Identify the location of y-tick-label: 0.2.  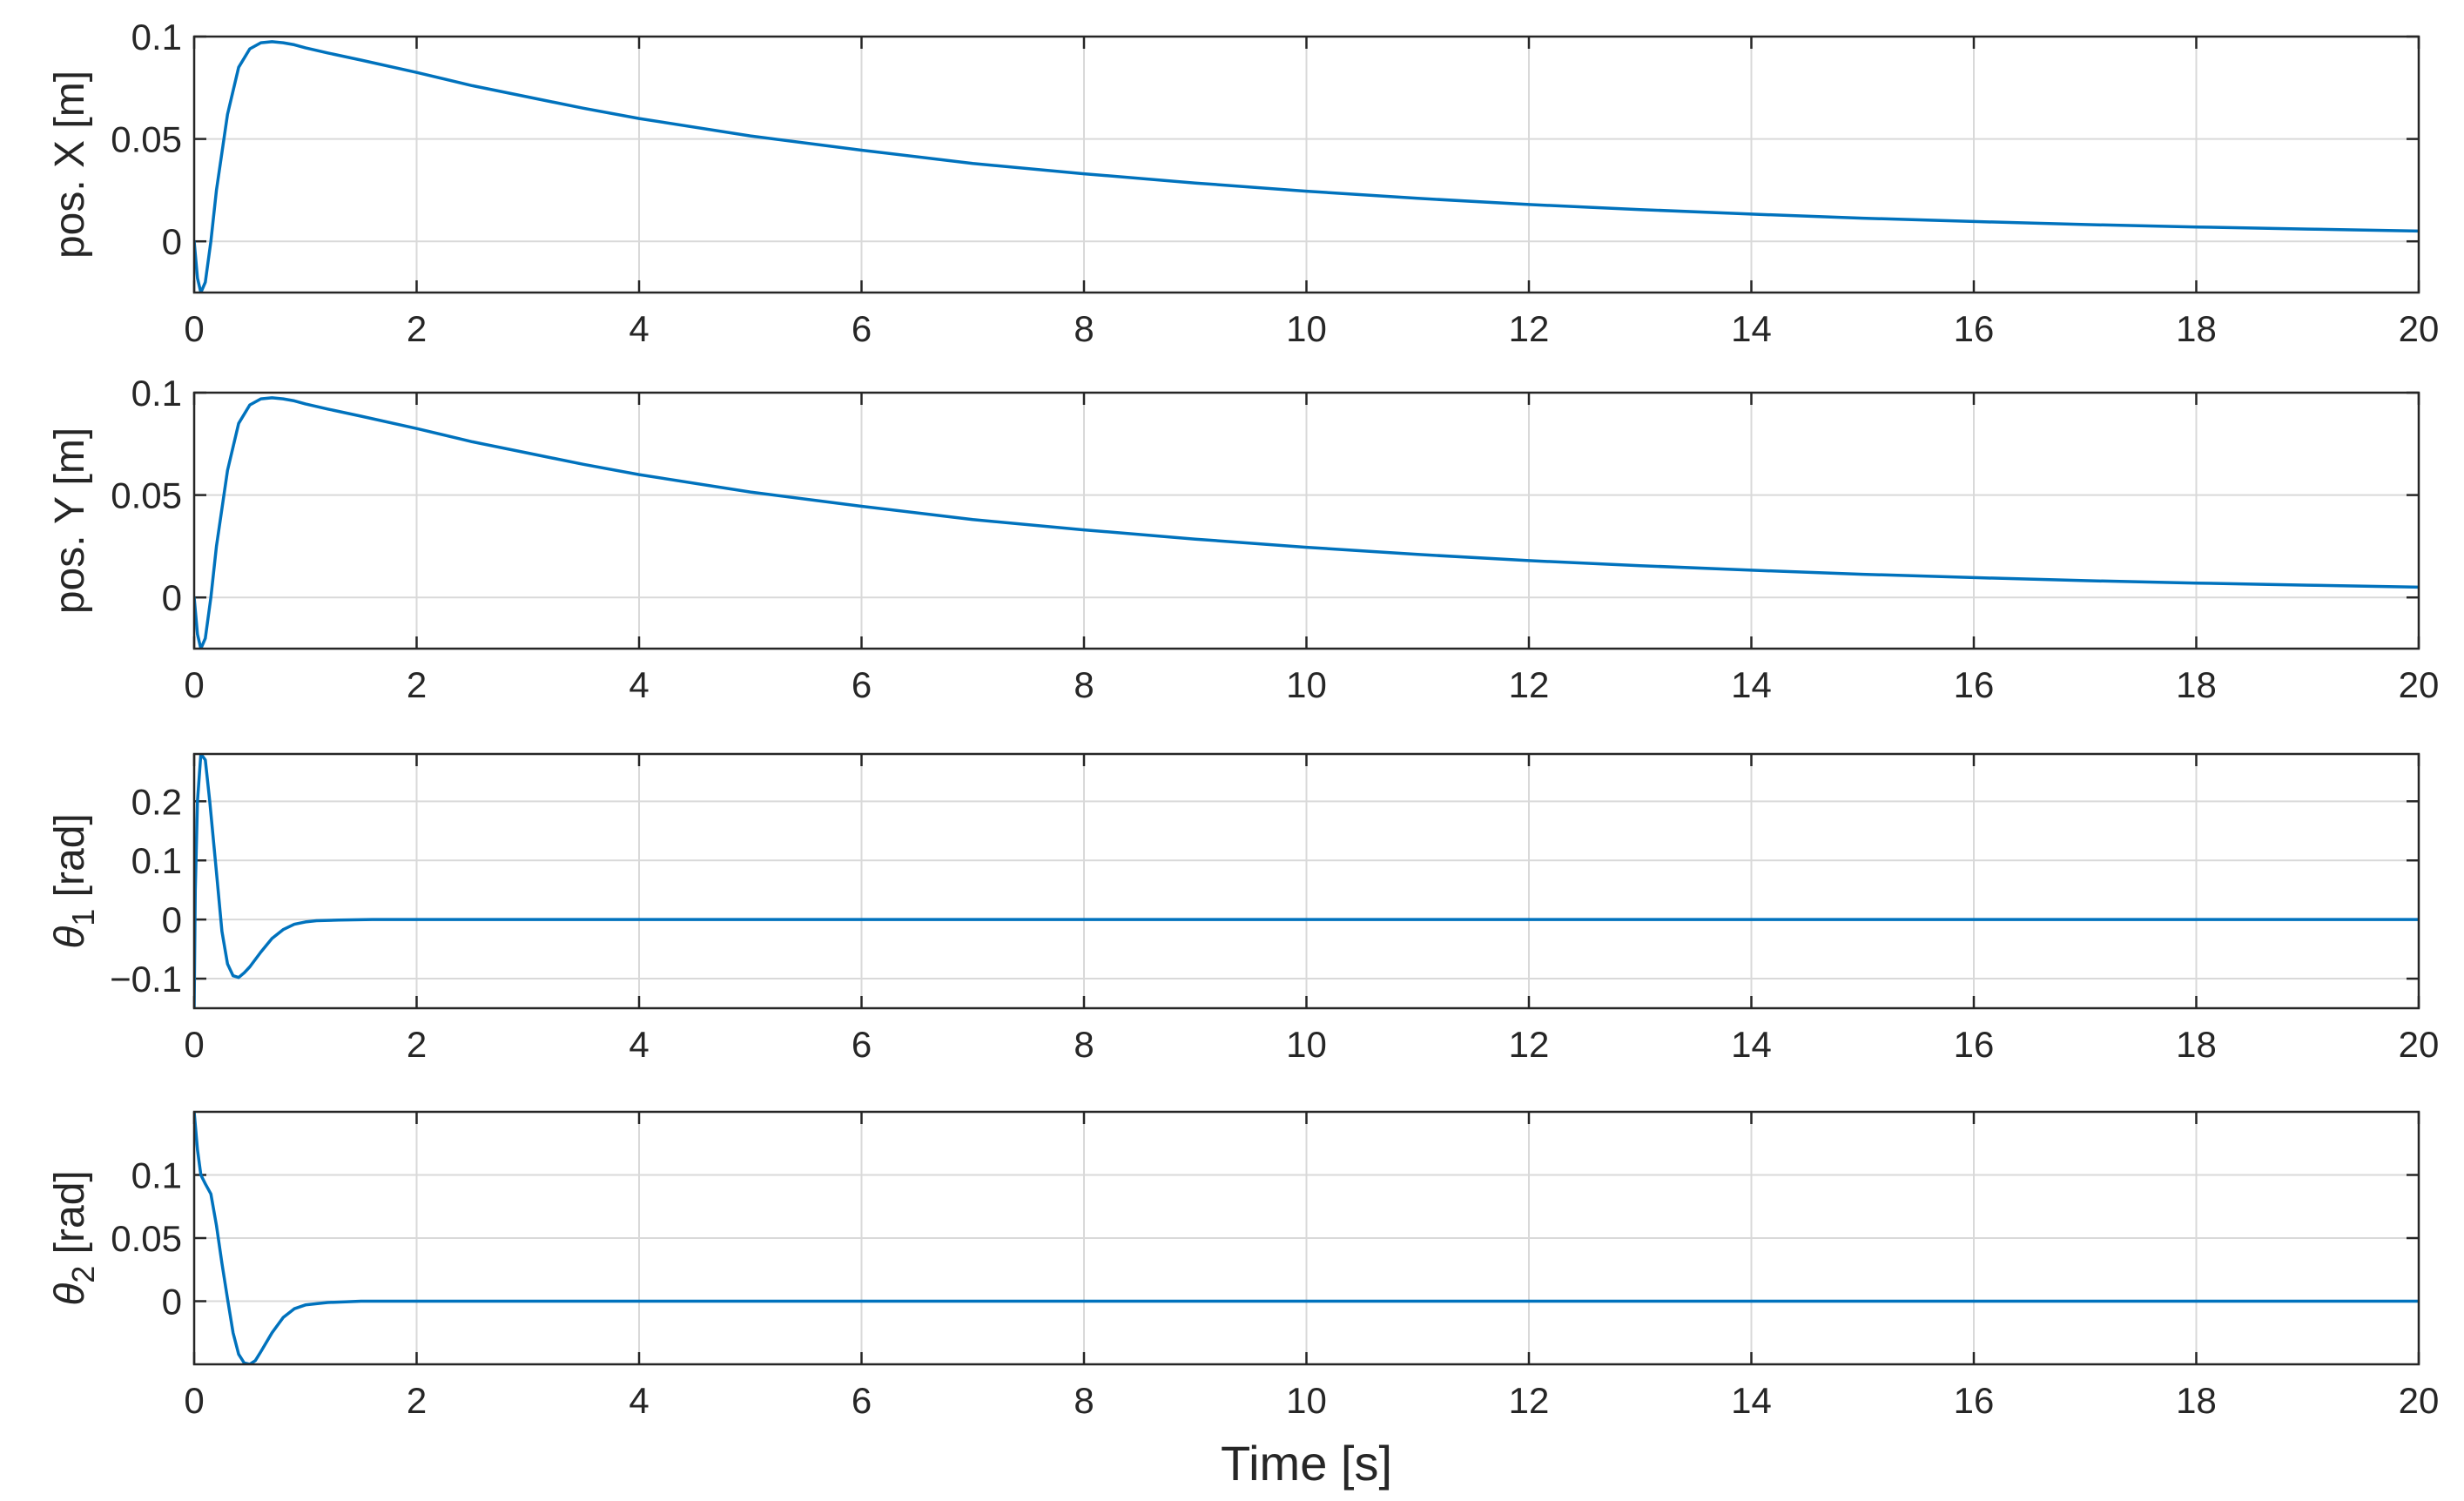
(157, 801).